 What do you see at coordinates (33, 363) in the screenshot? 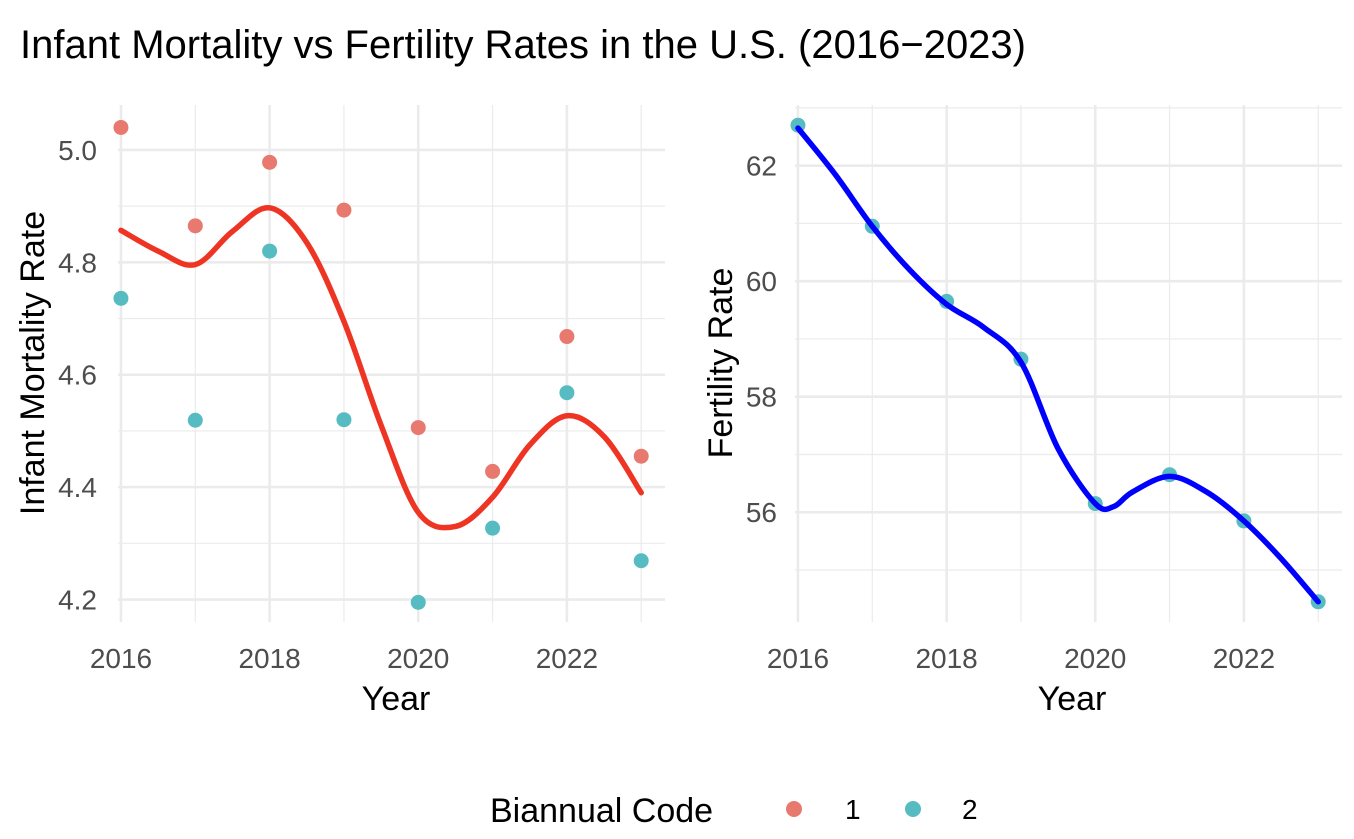
I see `y-axis-title: Infant Mortality Rate` at bounding box center [33, 363].